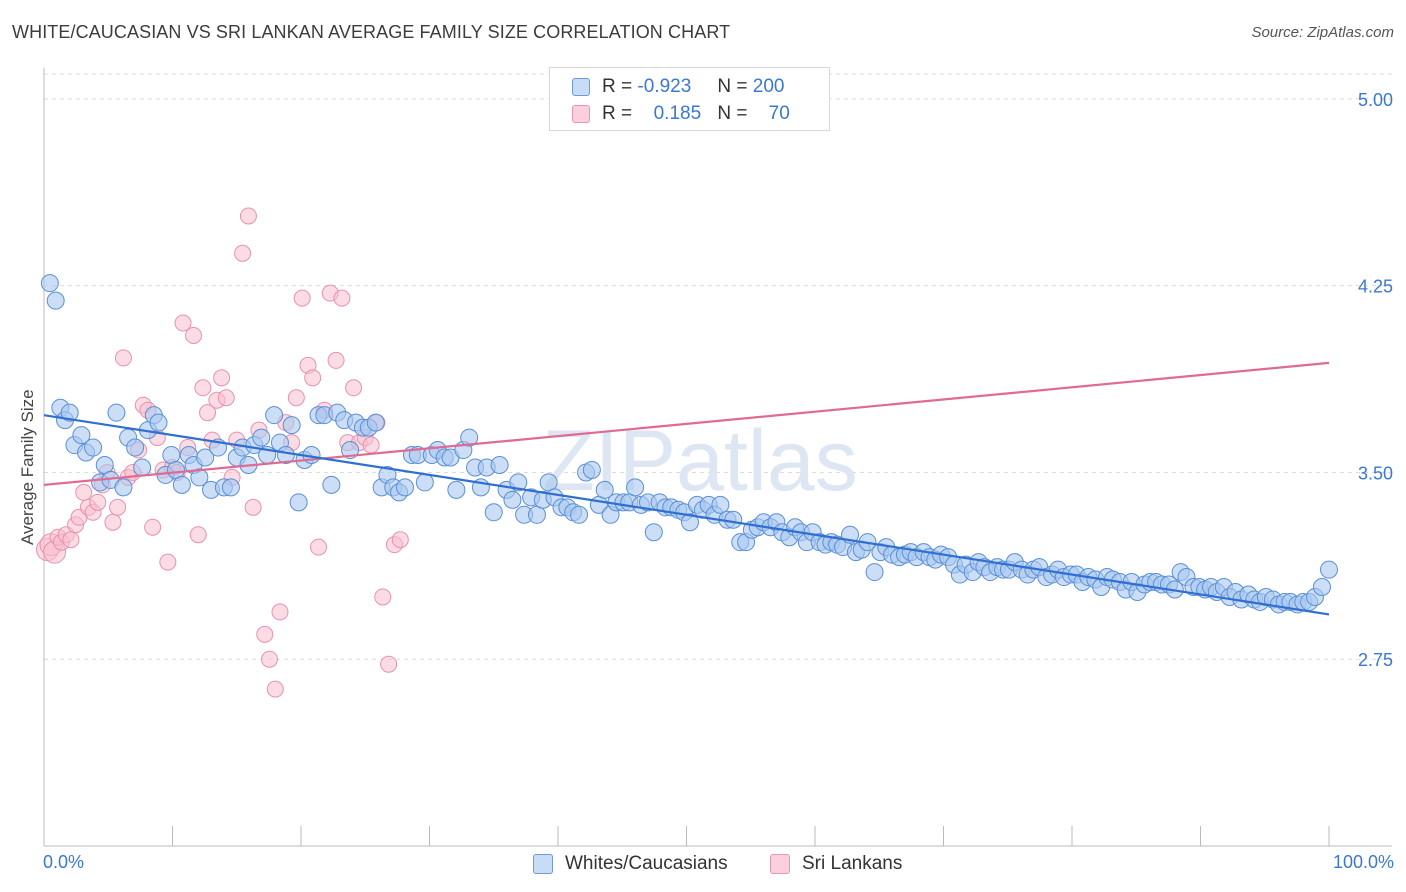 The image size is (1406, 892). I want to click on srilankan-legend-swatch, so click(780, 864).